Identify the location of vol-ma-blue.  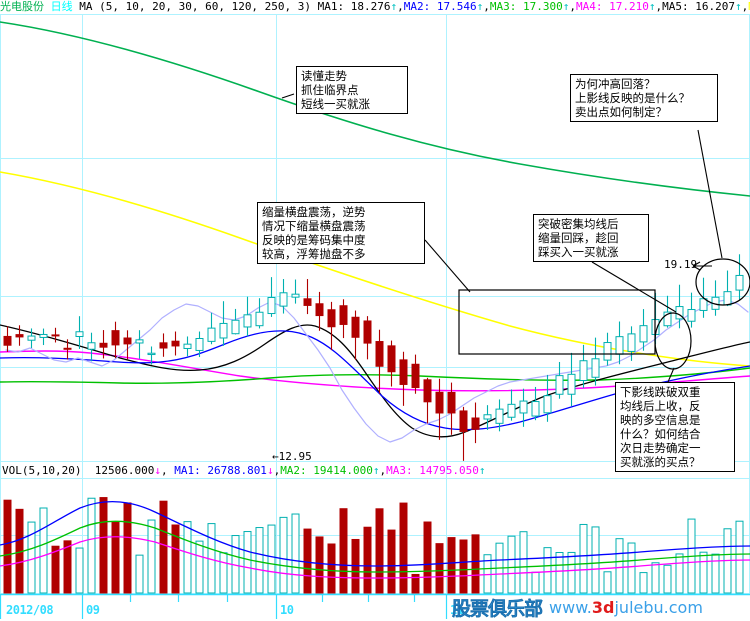
(375, 533).